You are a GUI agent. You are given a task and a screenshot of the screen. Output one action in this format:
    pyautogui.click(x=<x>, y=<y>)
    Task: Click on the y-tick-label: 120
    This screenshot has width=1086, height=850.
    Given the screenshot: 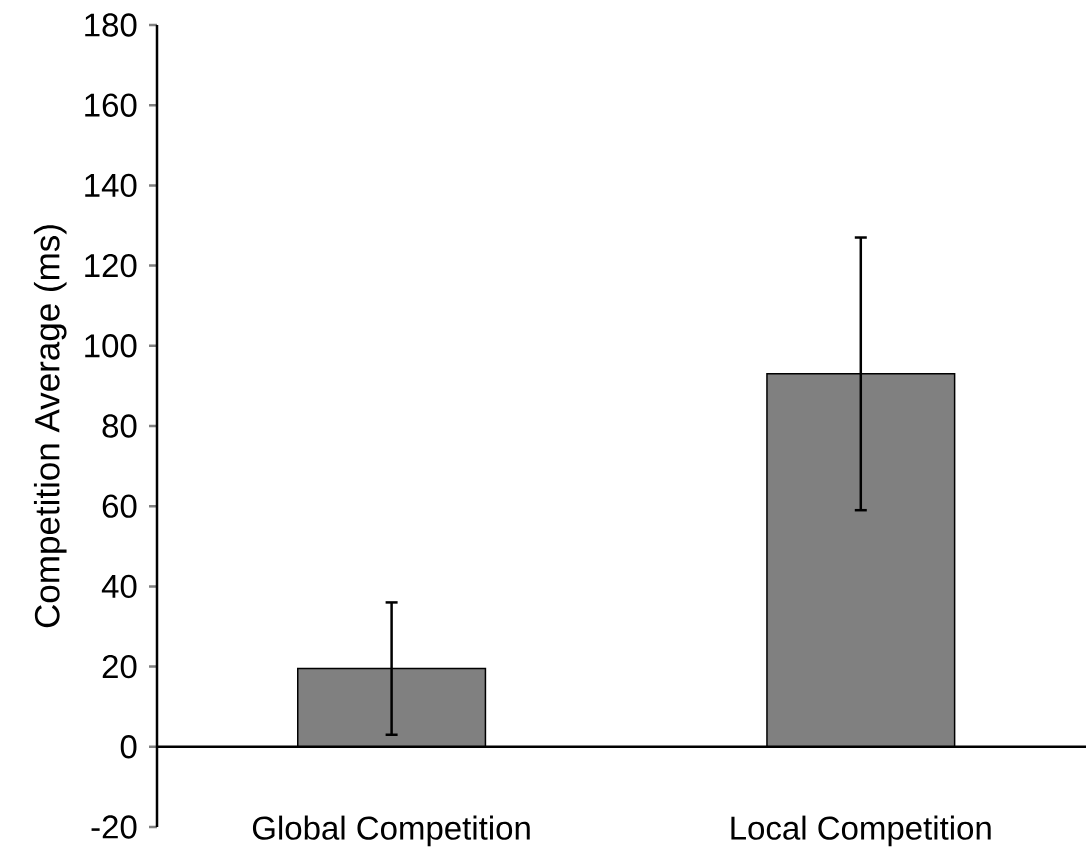 What is the action you would take?
    pyautogui.click(x=111, y=265)
    